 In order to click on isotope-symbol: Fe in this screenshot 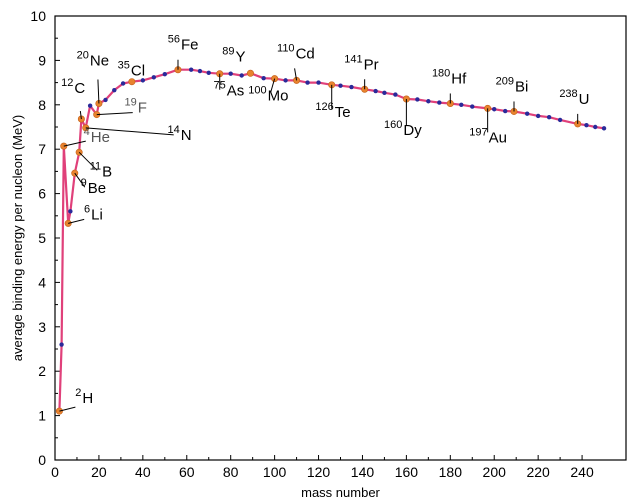, I will do `click(190, 45)`.